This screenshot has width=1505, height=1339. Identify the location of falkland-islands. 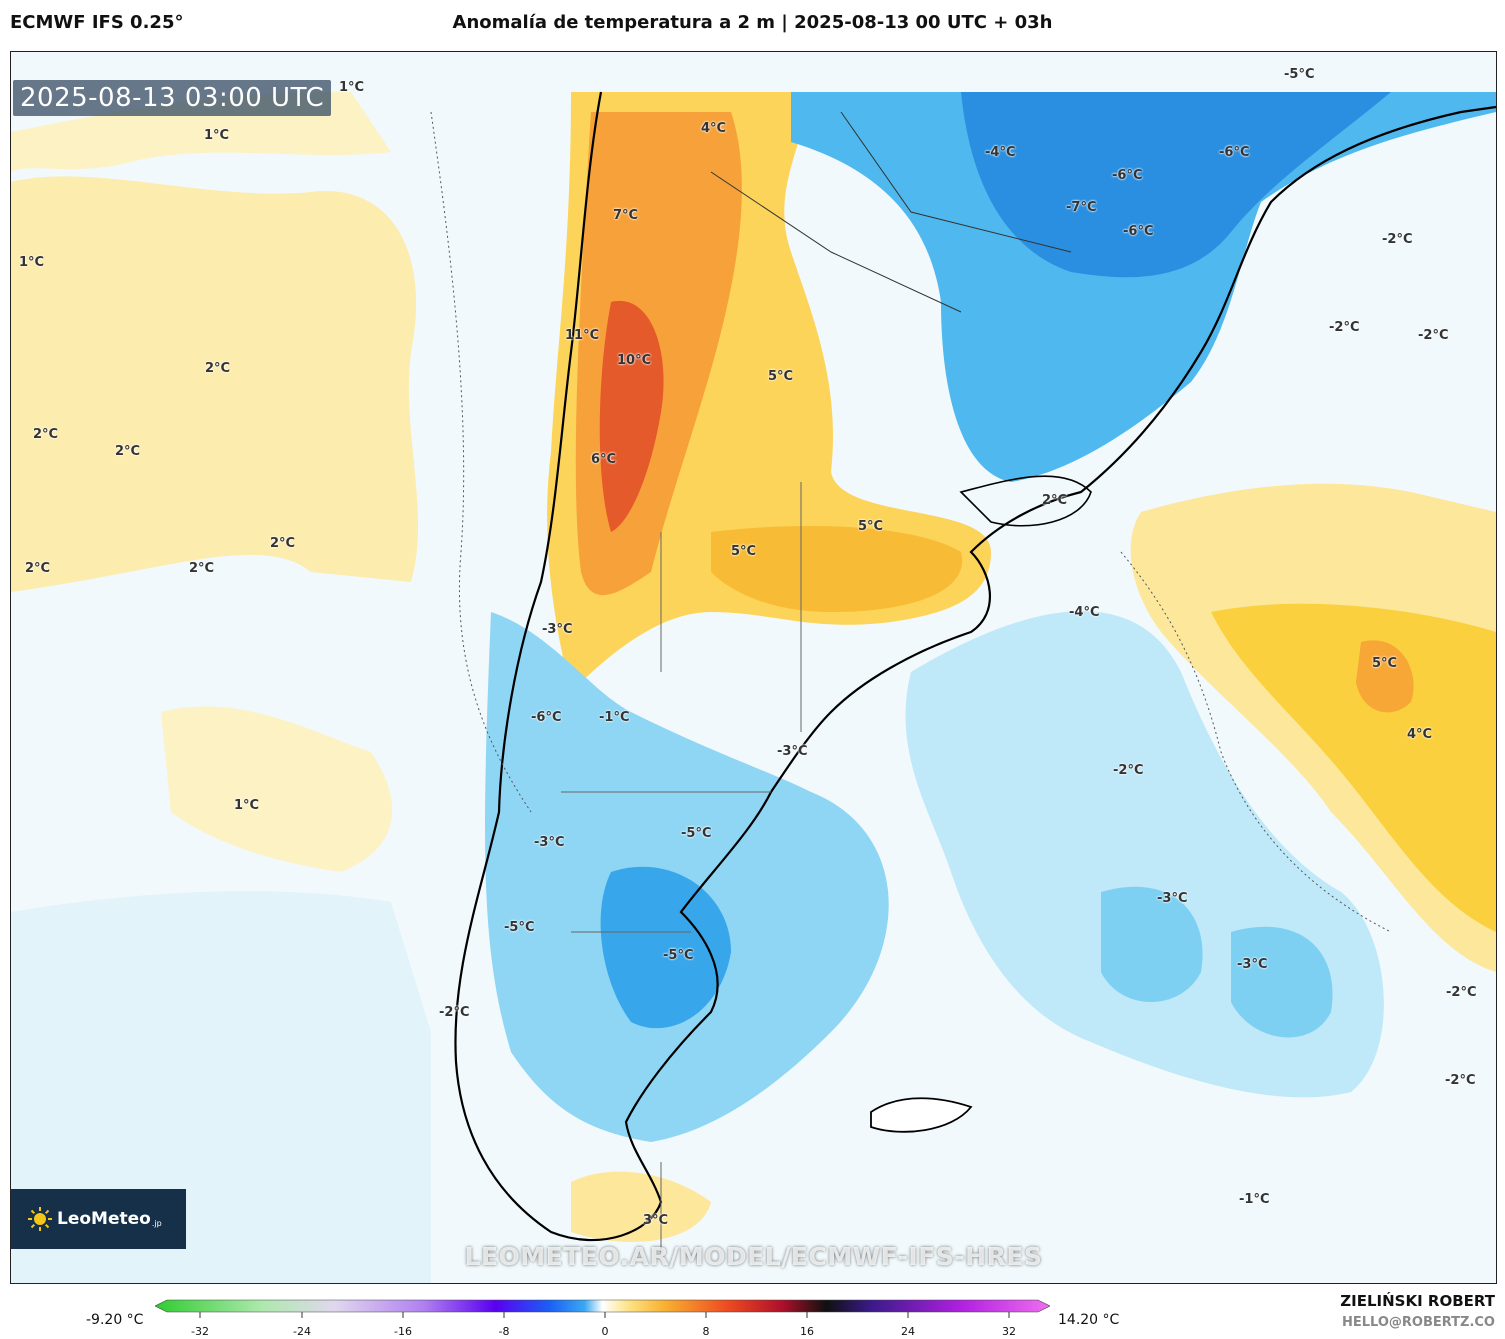
(921, 1115).